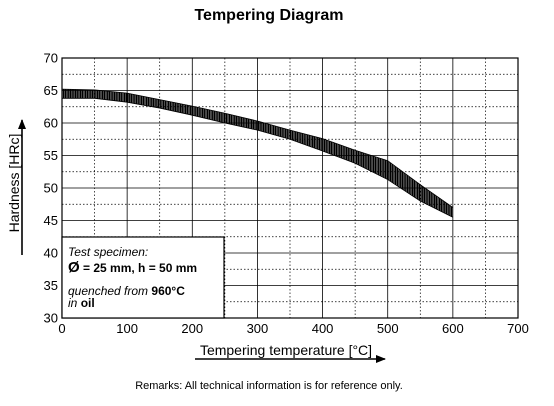 This screenshot has height=406, width=554. I want to click on x-tick-label: 500, so click(388, 328).